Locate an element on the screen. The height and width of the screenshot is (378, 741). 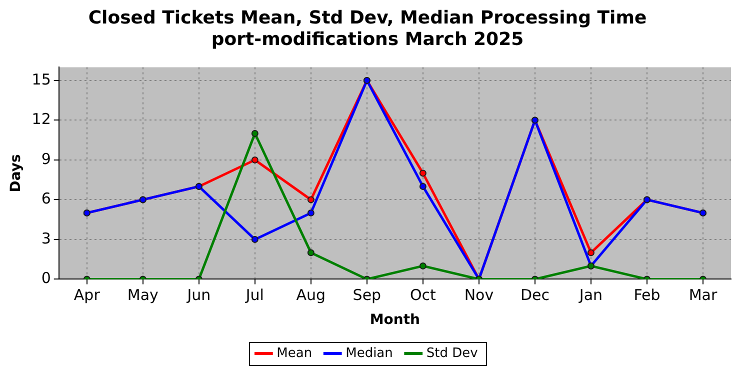
x-tick-label: Aug is located at coordinates (311, 295).